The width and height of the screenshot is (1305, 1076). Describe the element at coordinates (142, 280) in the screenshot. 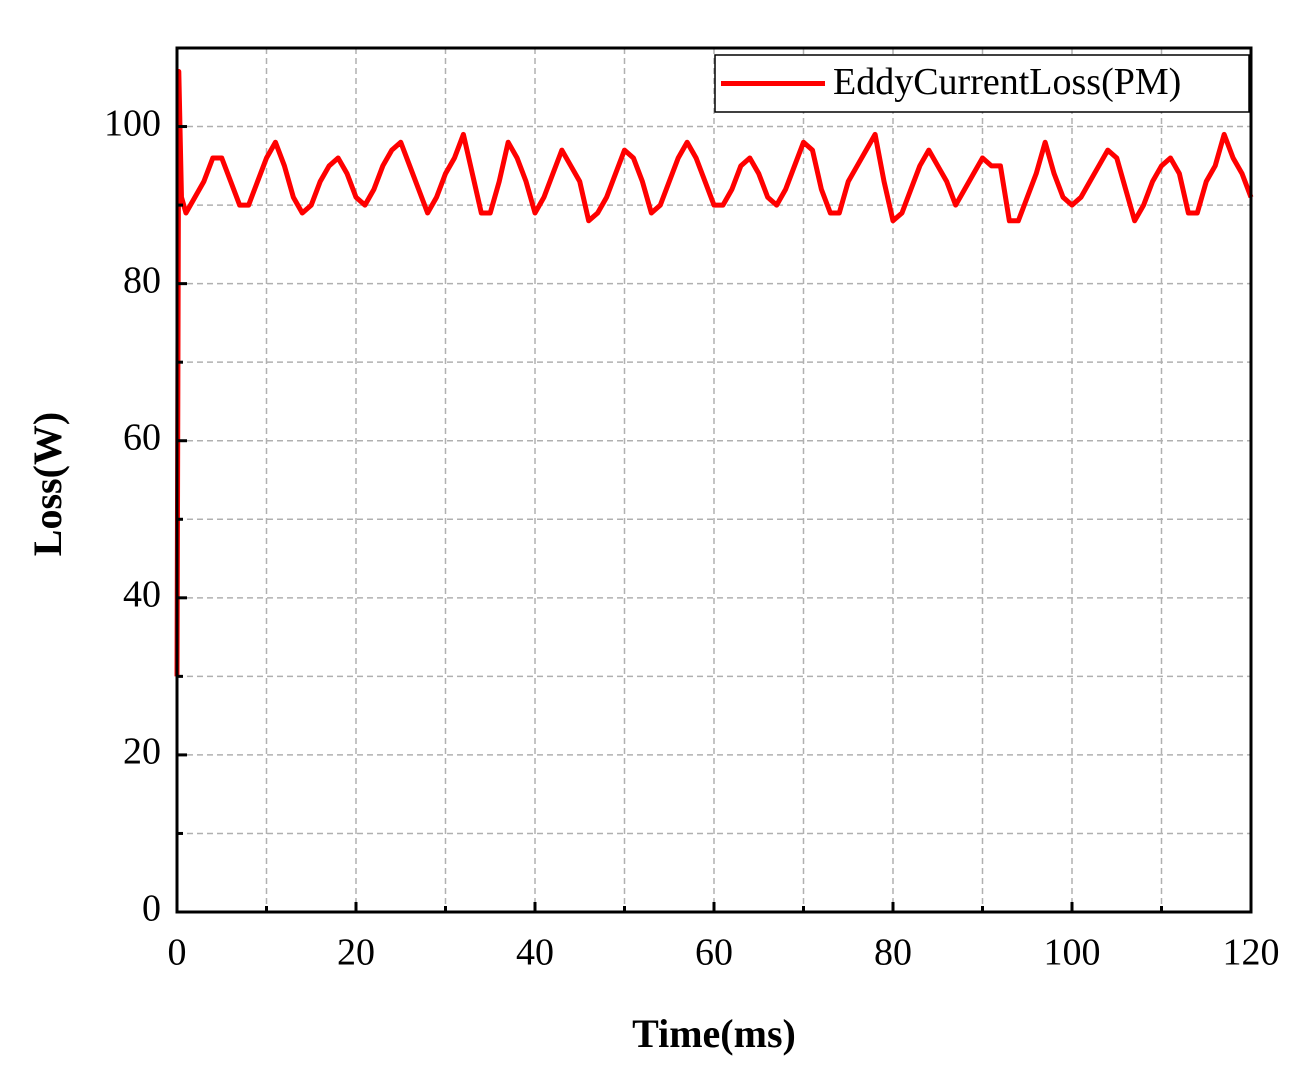

I see `y-tick-label: 80` at that location.